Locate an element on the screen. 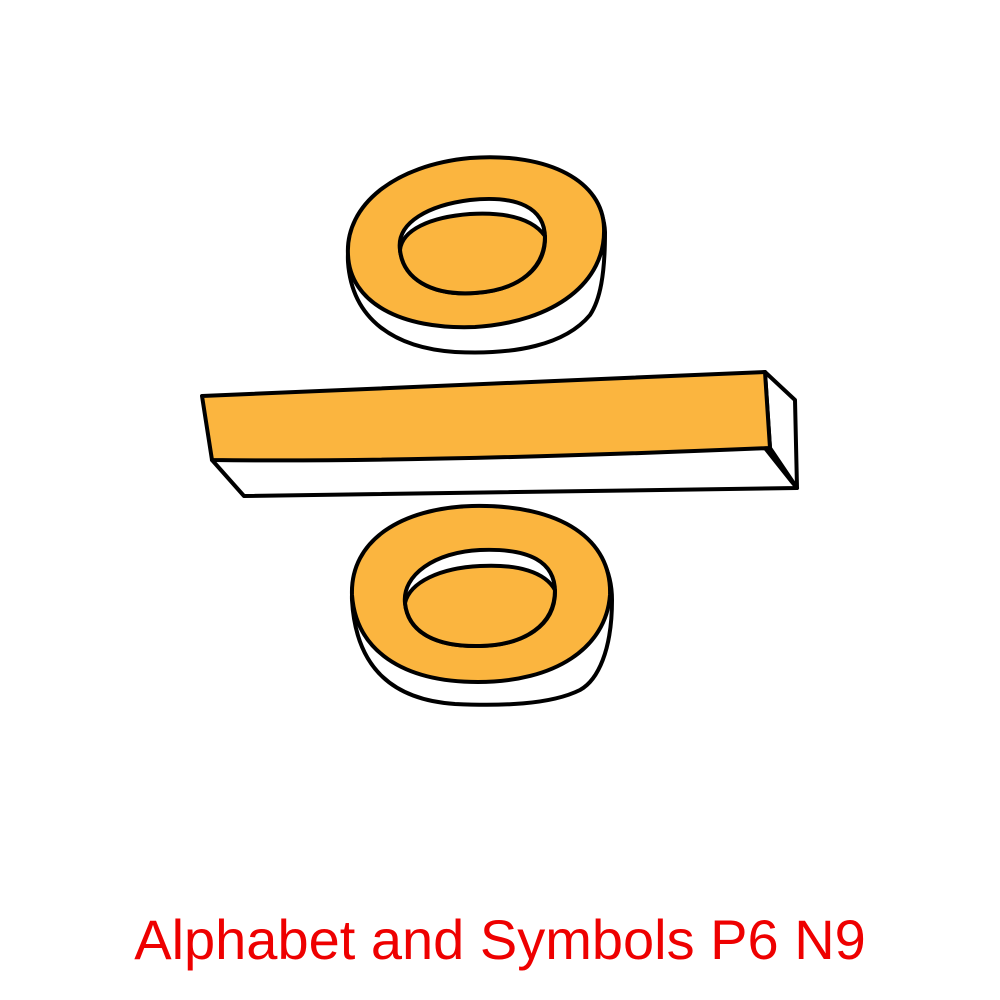 The image size is (1000, 1000). bottom-ring-hole-wall is located at coordinates (480, 606).